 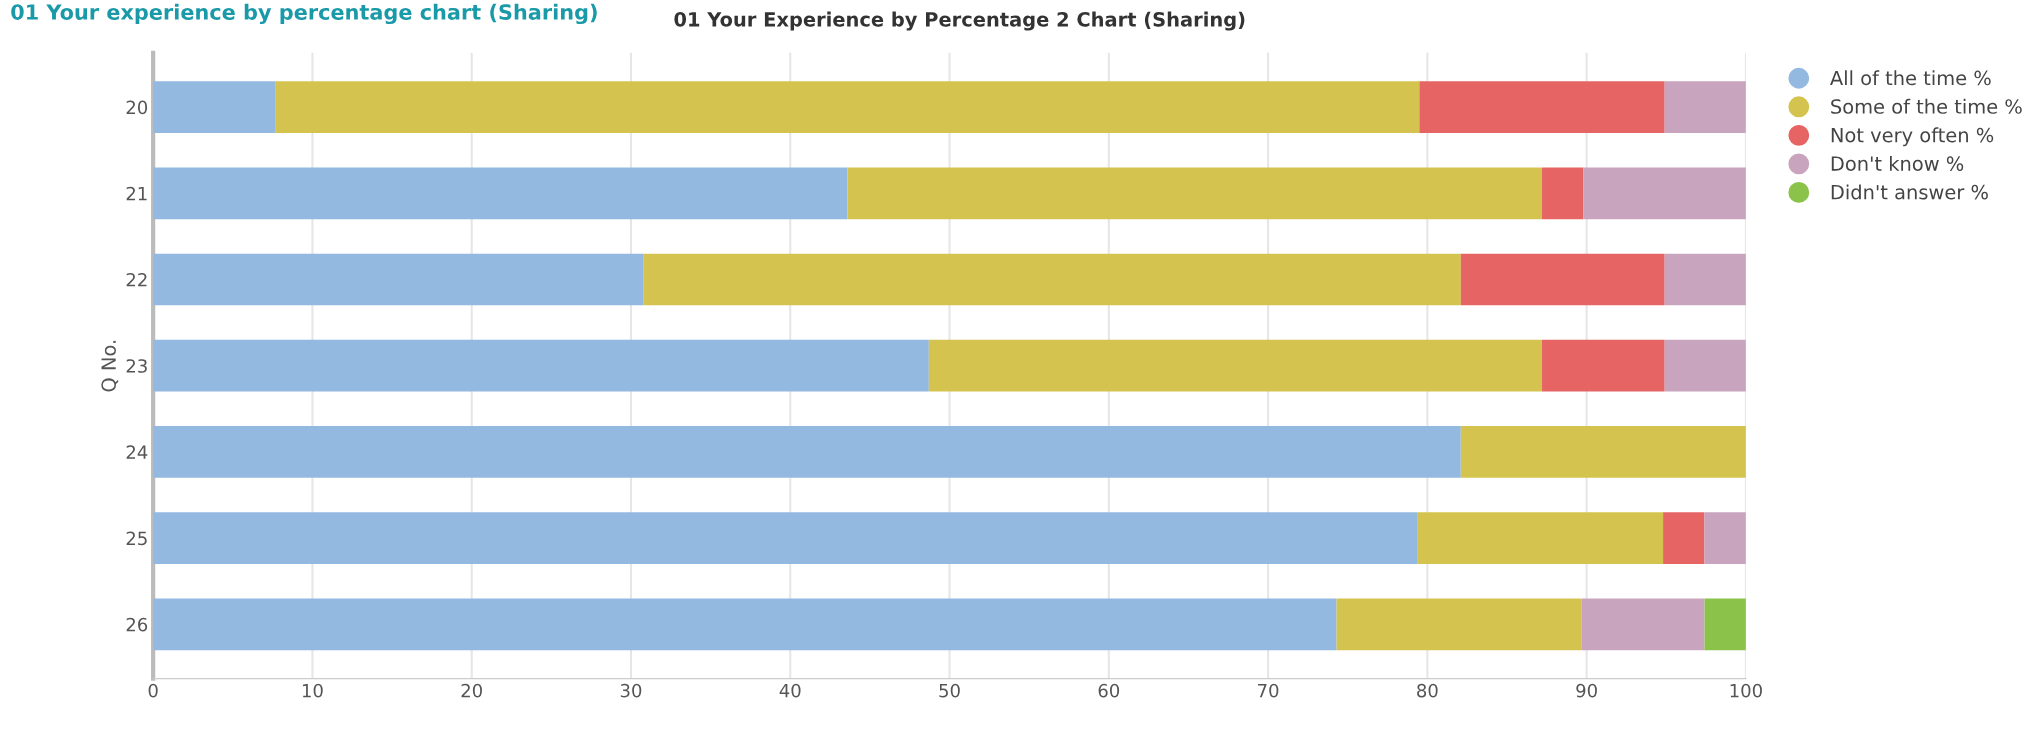 I want to click on x-tick-label: 80, so click(x=1427, y=690).